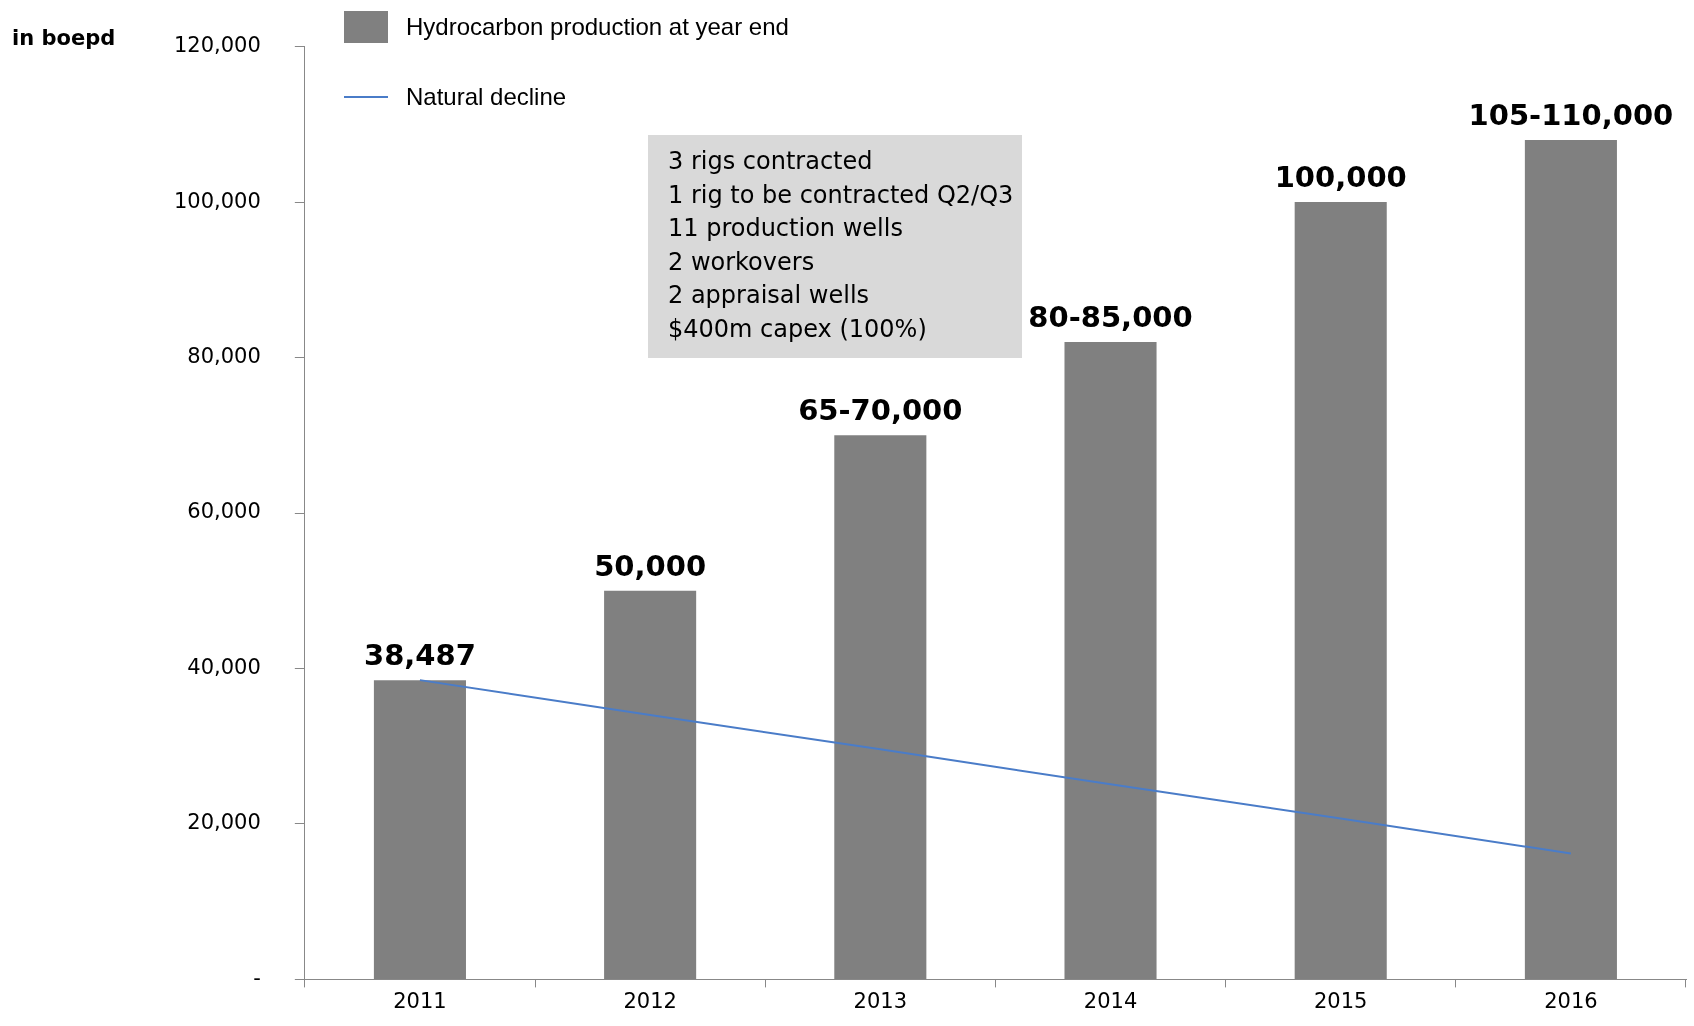 The image size is (1694, 1026). What do you see at coordinates (217, 45) in the screenshot?
I see `y-tick-label: 120,000` at bounding box center [217, 45].